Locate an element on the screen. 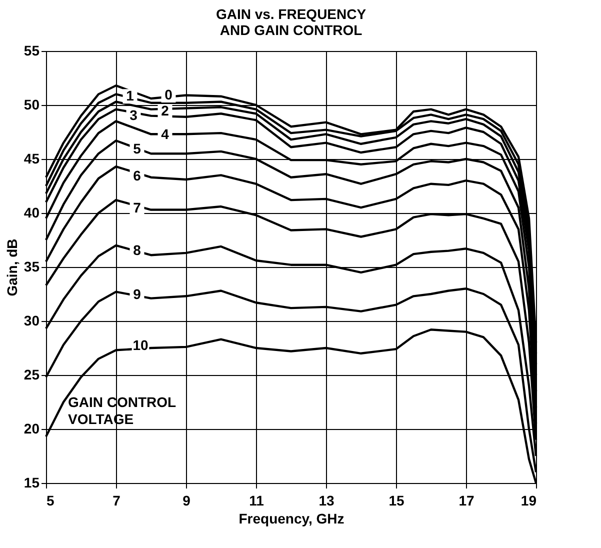  y-tick-label: 35 is located at coordinates (32, 266).